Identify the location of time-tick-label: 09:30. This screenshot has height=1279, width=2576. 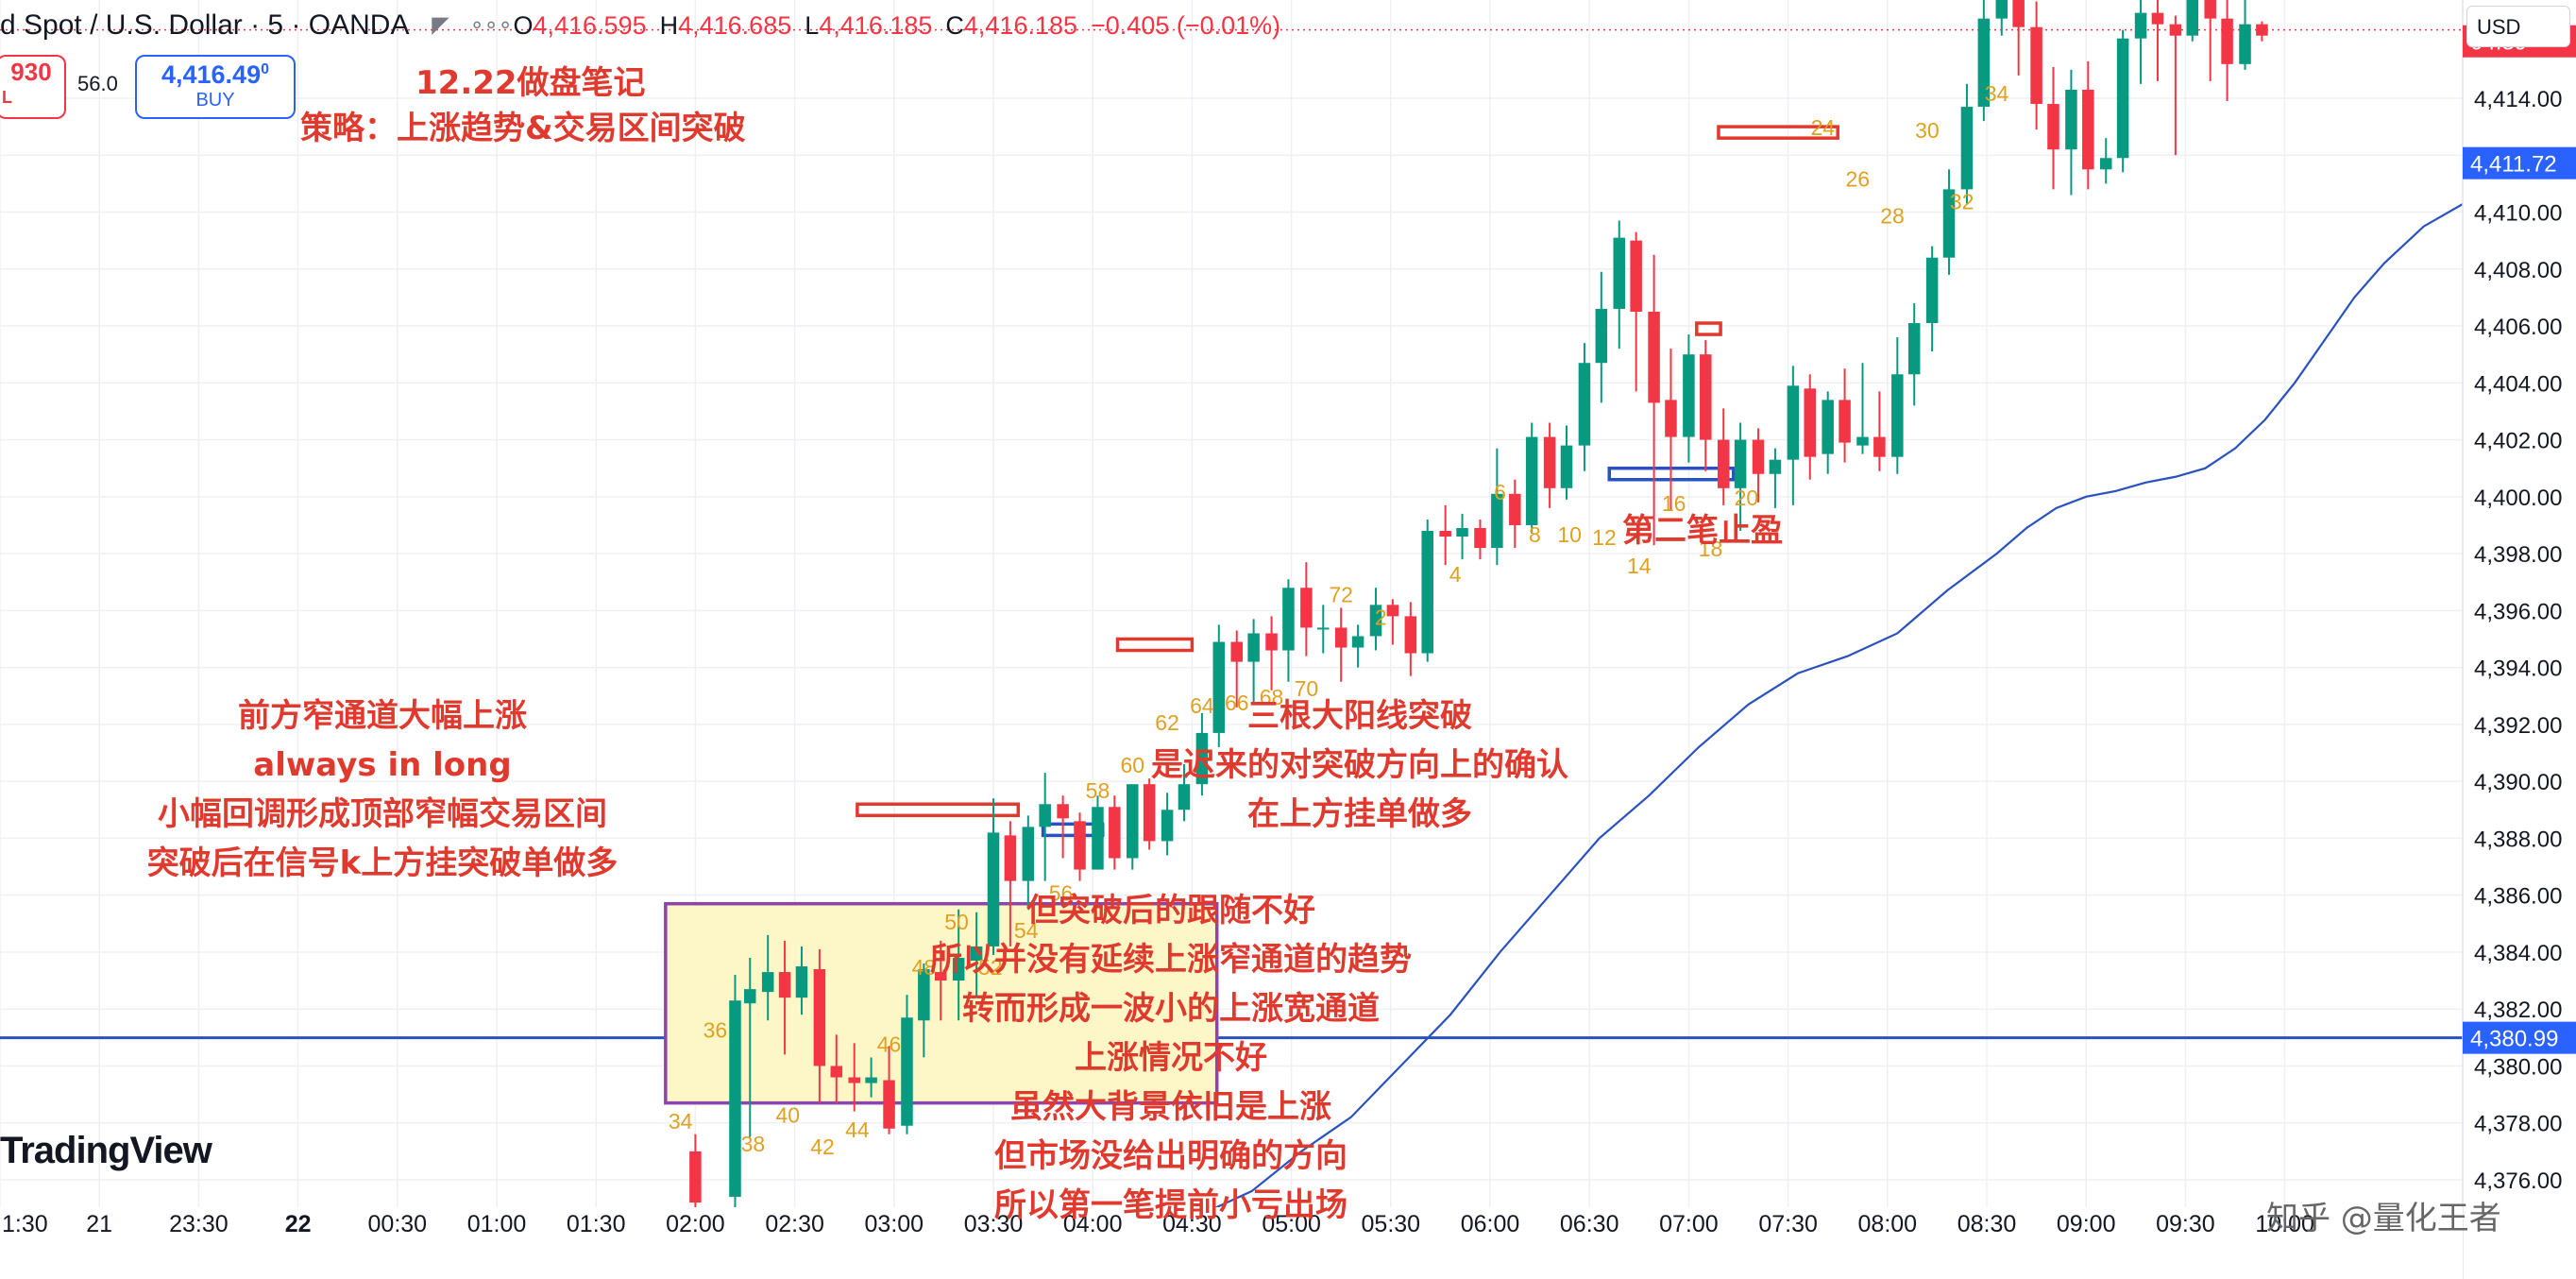
(2185, 1224).